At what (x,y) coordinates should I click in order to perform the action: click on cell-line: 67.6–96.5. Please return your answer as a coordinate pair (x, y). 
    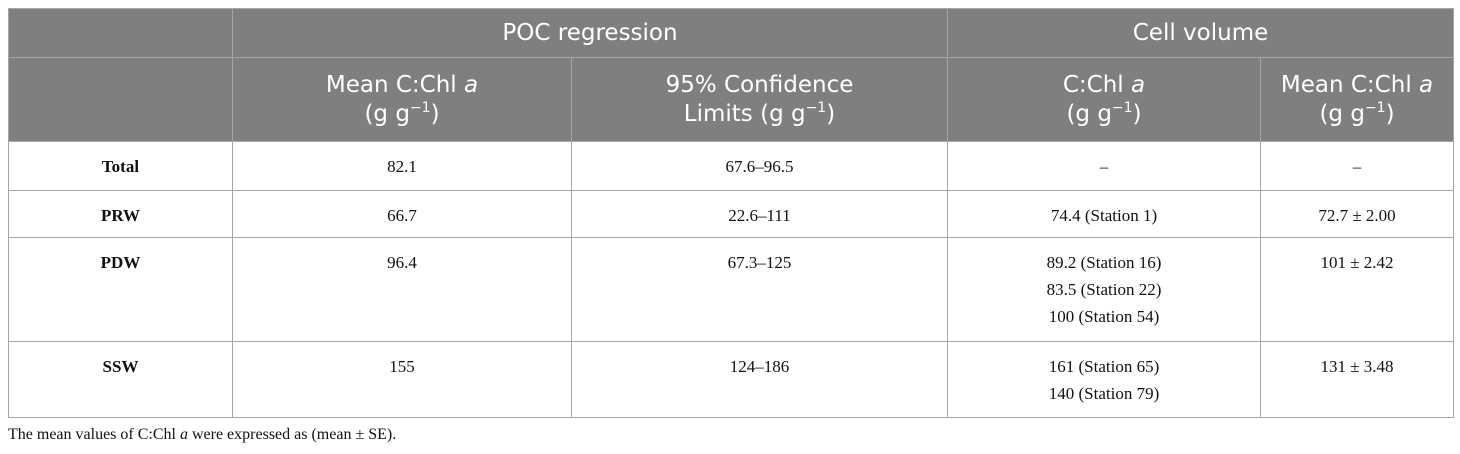
    Looking at the image, I should click on (759, 166).